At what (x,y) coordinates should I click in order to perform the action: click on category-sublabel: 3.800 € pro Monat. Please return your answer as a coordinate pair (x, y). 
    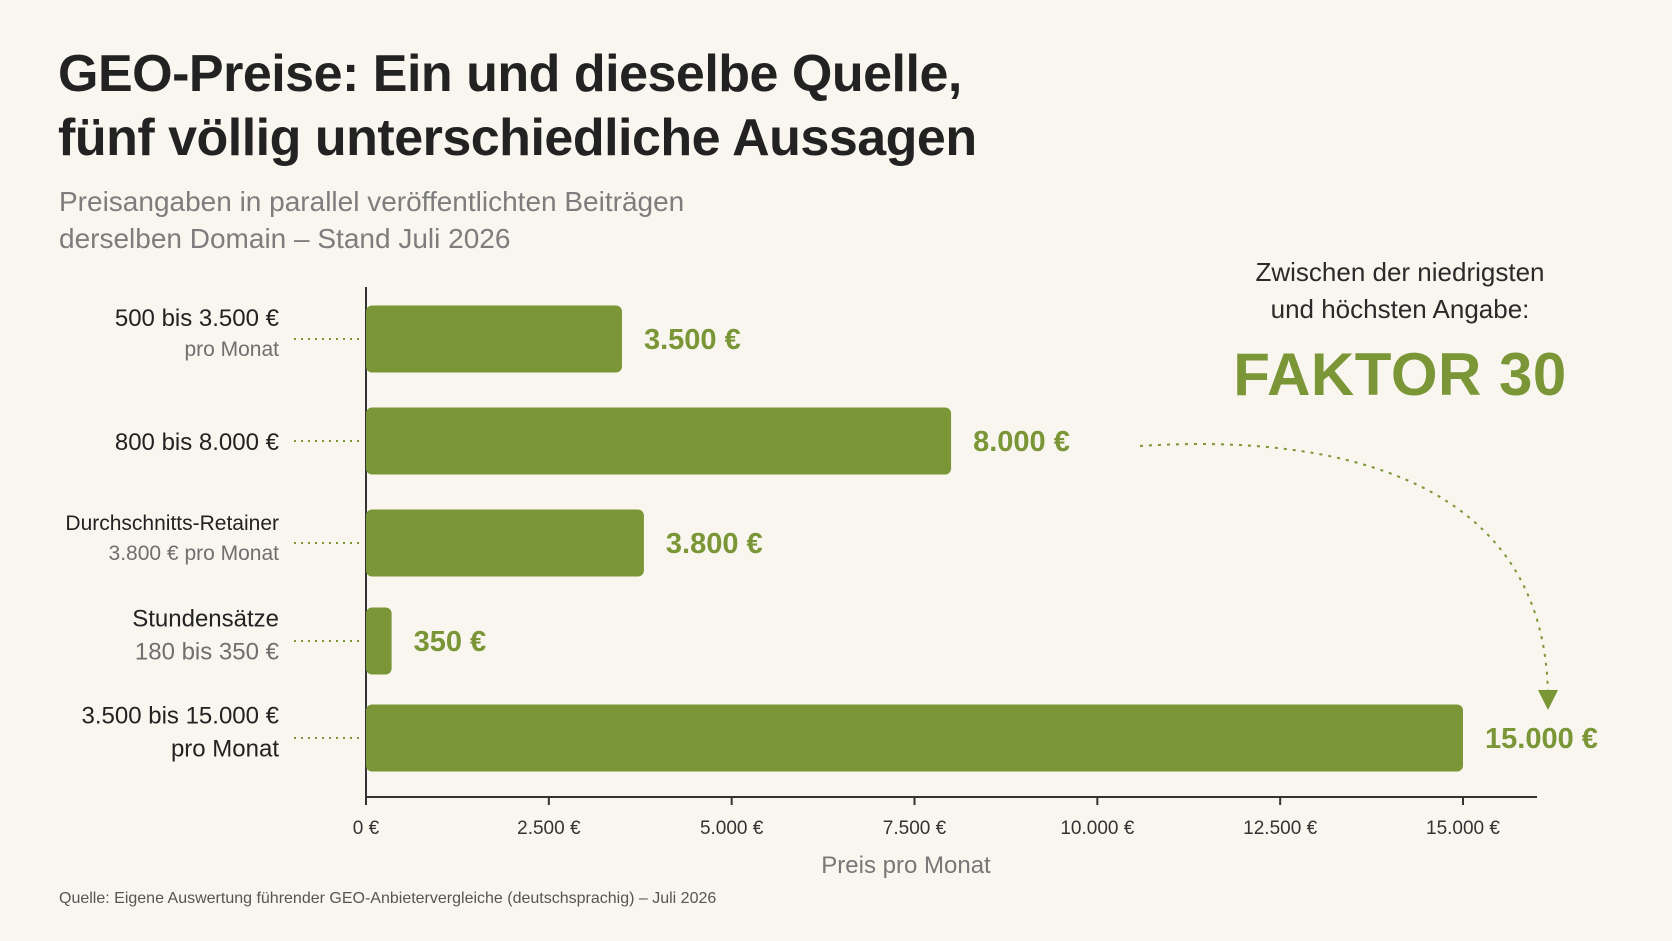
    Looking at the image, I should click on (194, 553).